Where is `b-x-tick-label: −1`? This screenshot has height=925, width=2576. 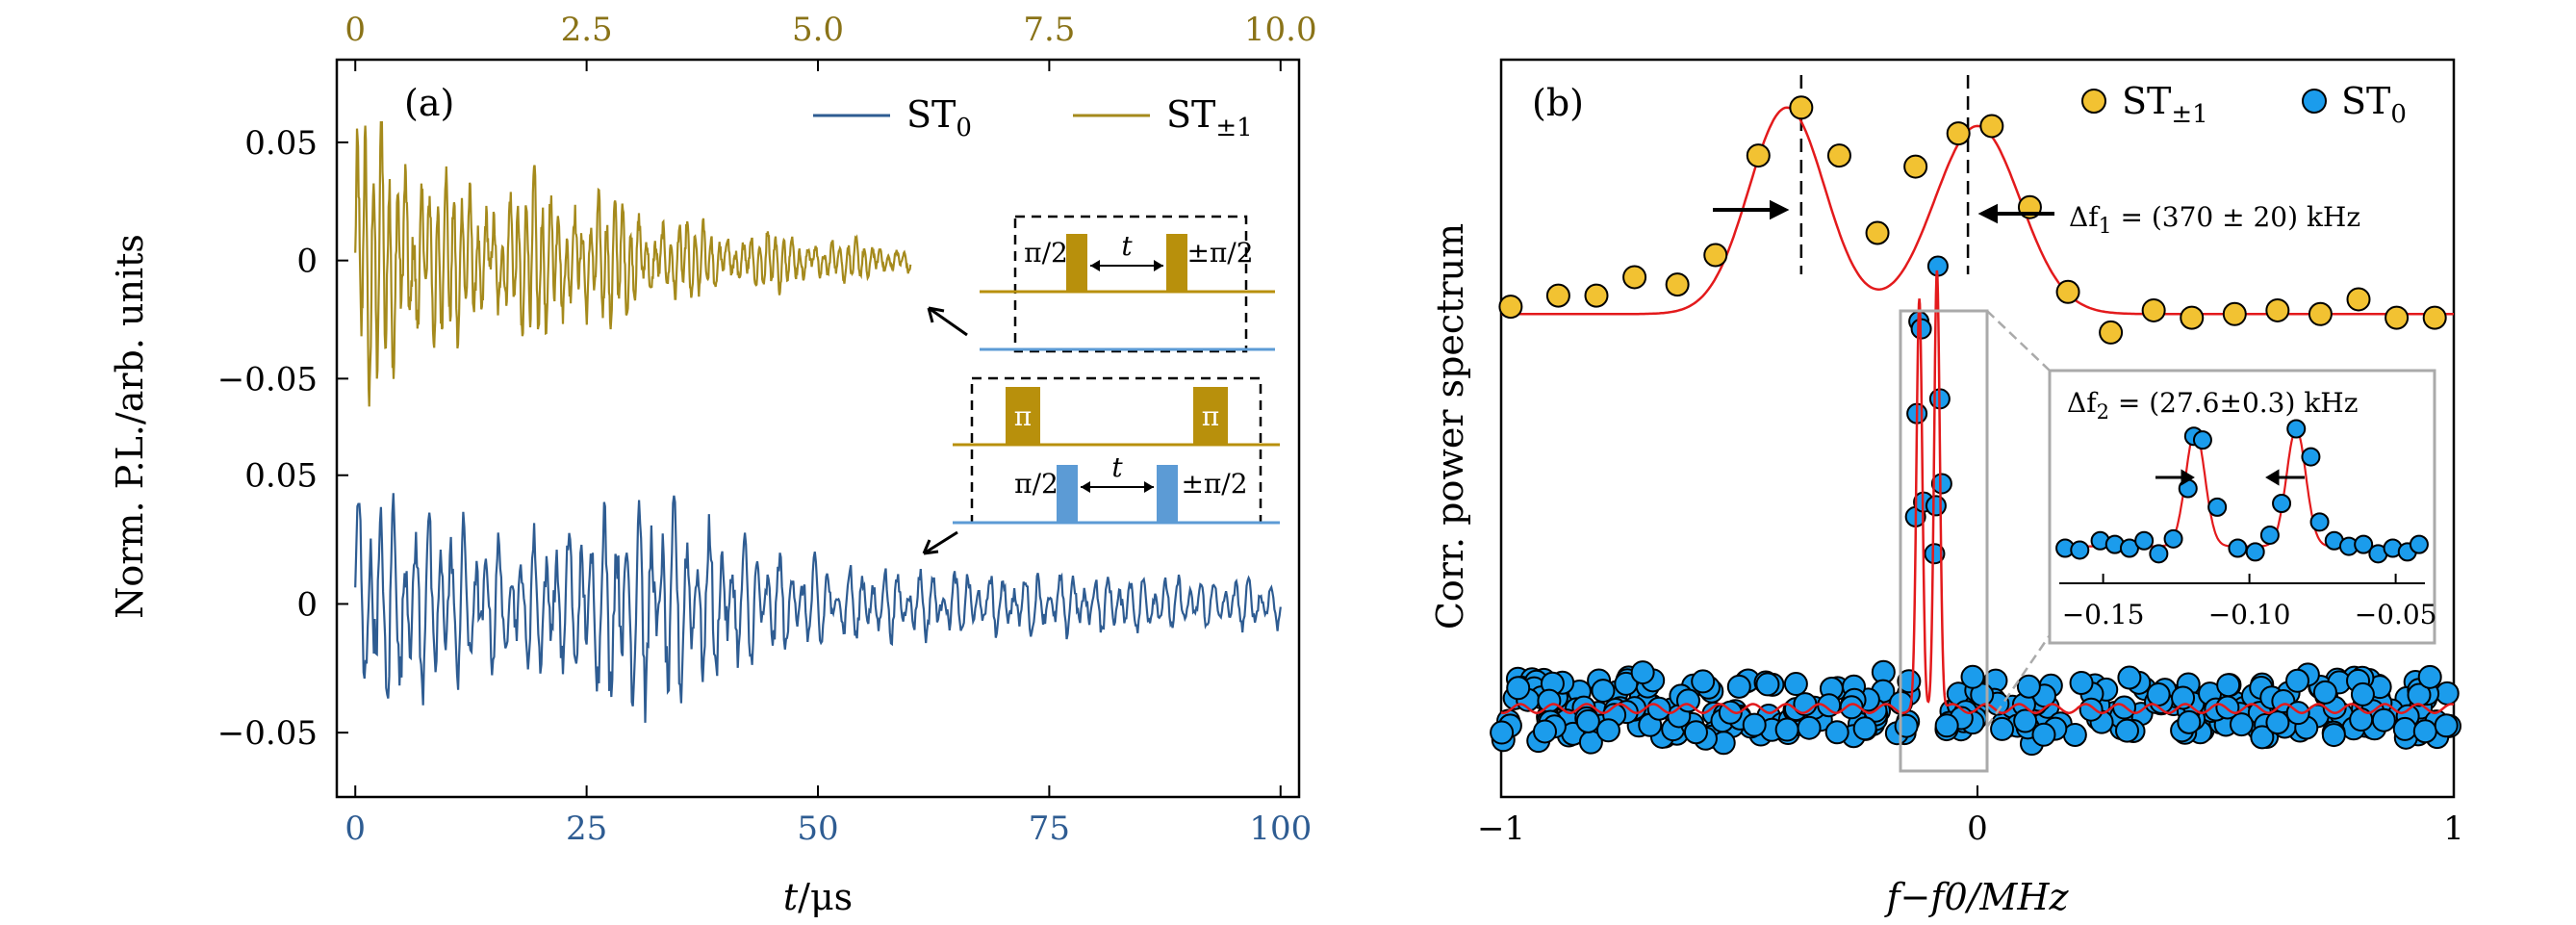
b-x-tick-label: −1 is located at coordinates (1501, 828).